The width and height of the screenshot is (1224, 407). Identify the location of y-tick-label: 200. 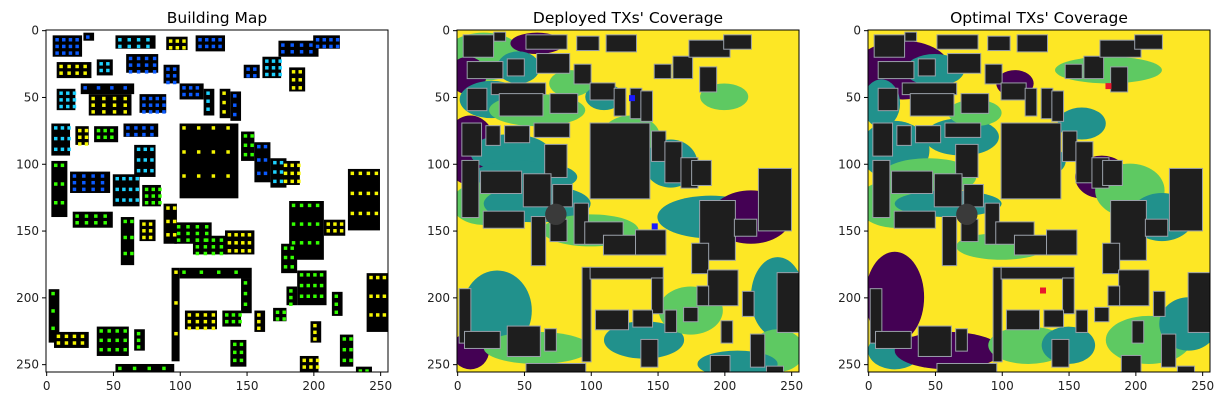
(849, 298).